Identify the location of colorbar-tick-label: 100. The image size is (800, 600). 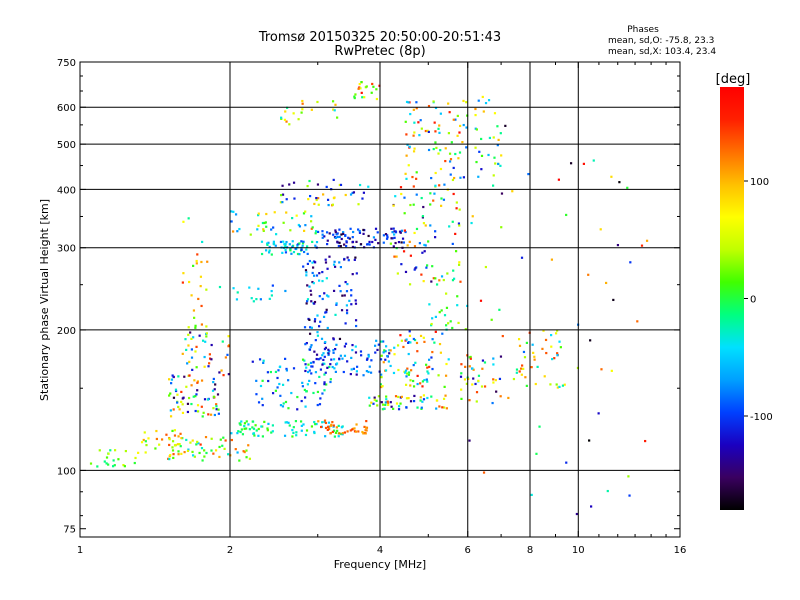
(759, 182).